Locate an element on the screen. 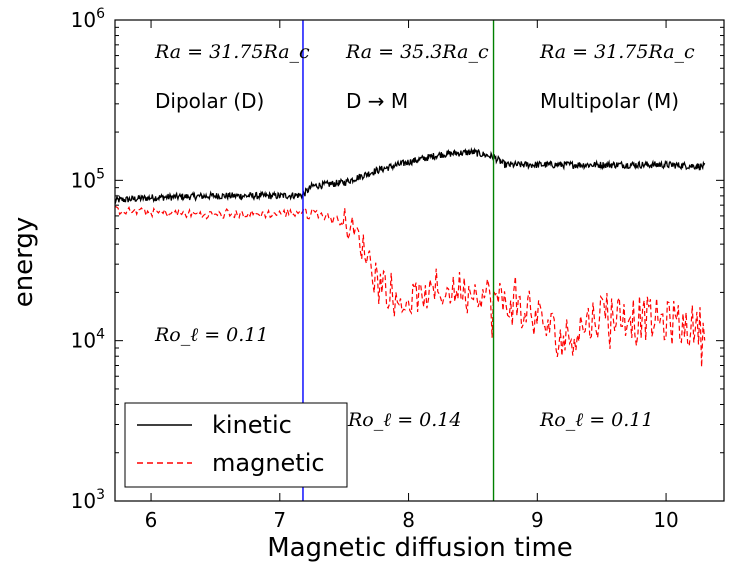 This screenshot has width=743, height=574. annotation-ra-dipolar: Ra = 31.75Ra_c is located at coordinates (232, 52).